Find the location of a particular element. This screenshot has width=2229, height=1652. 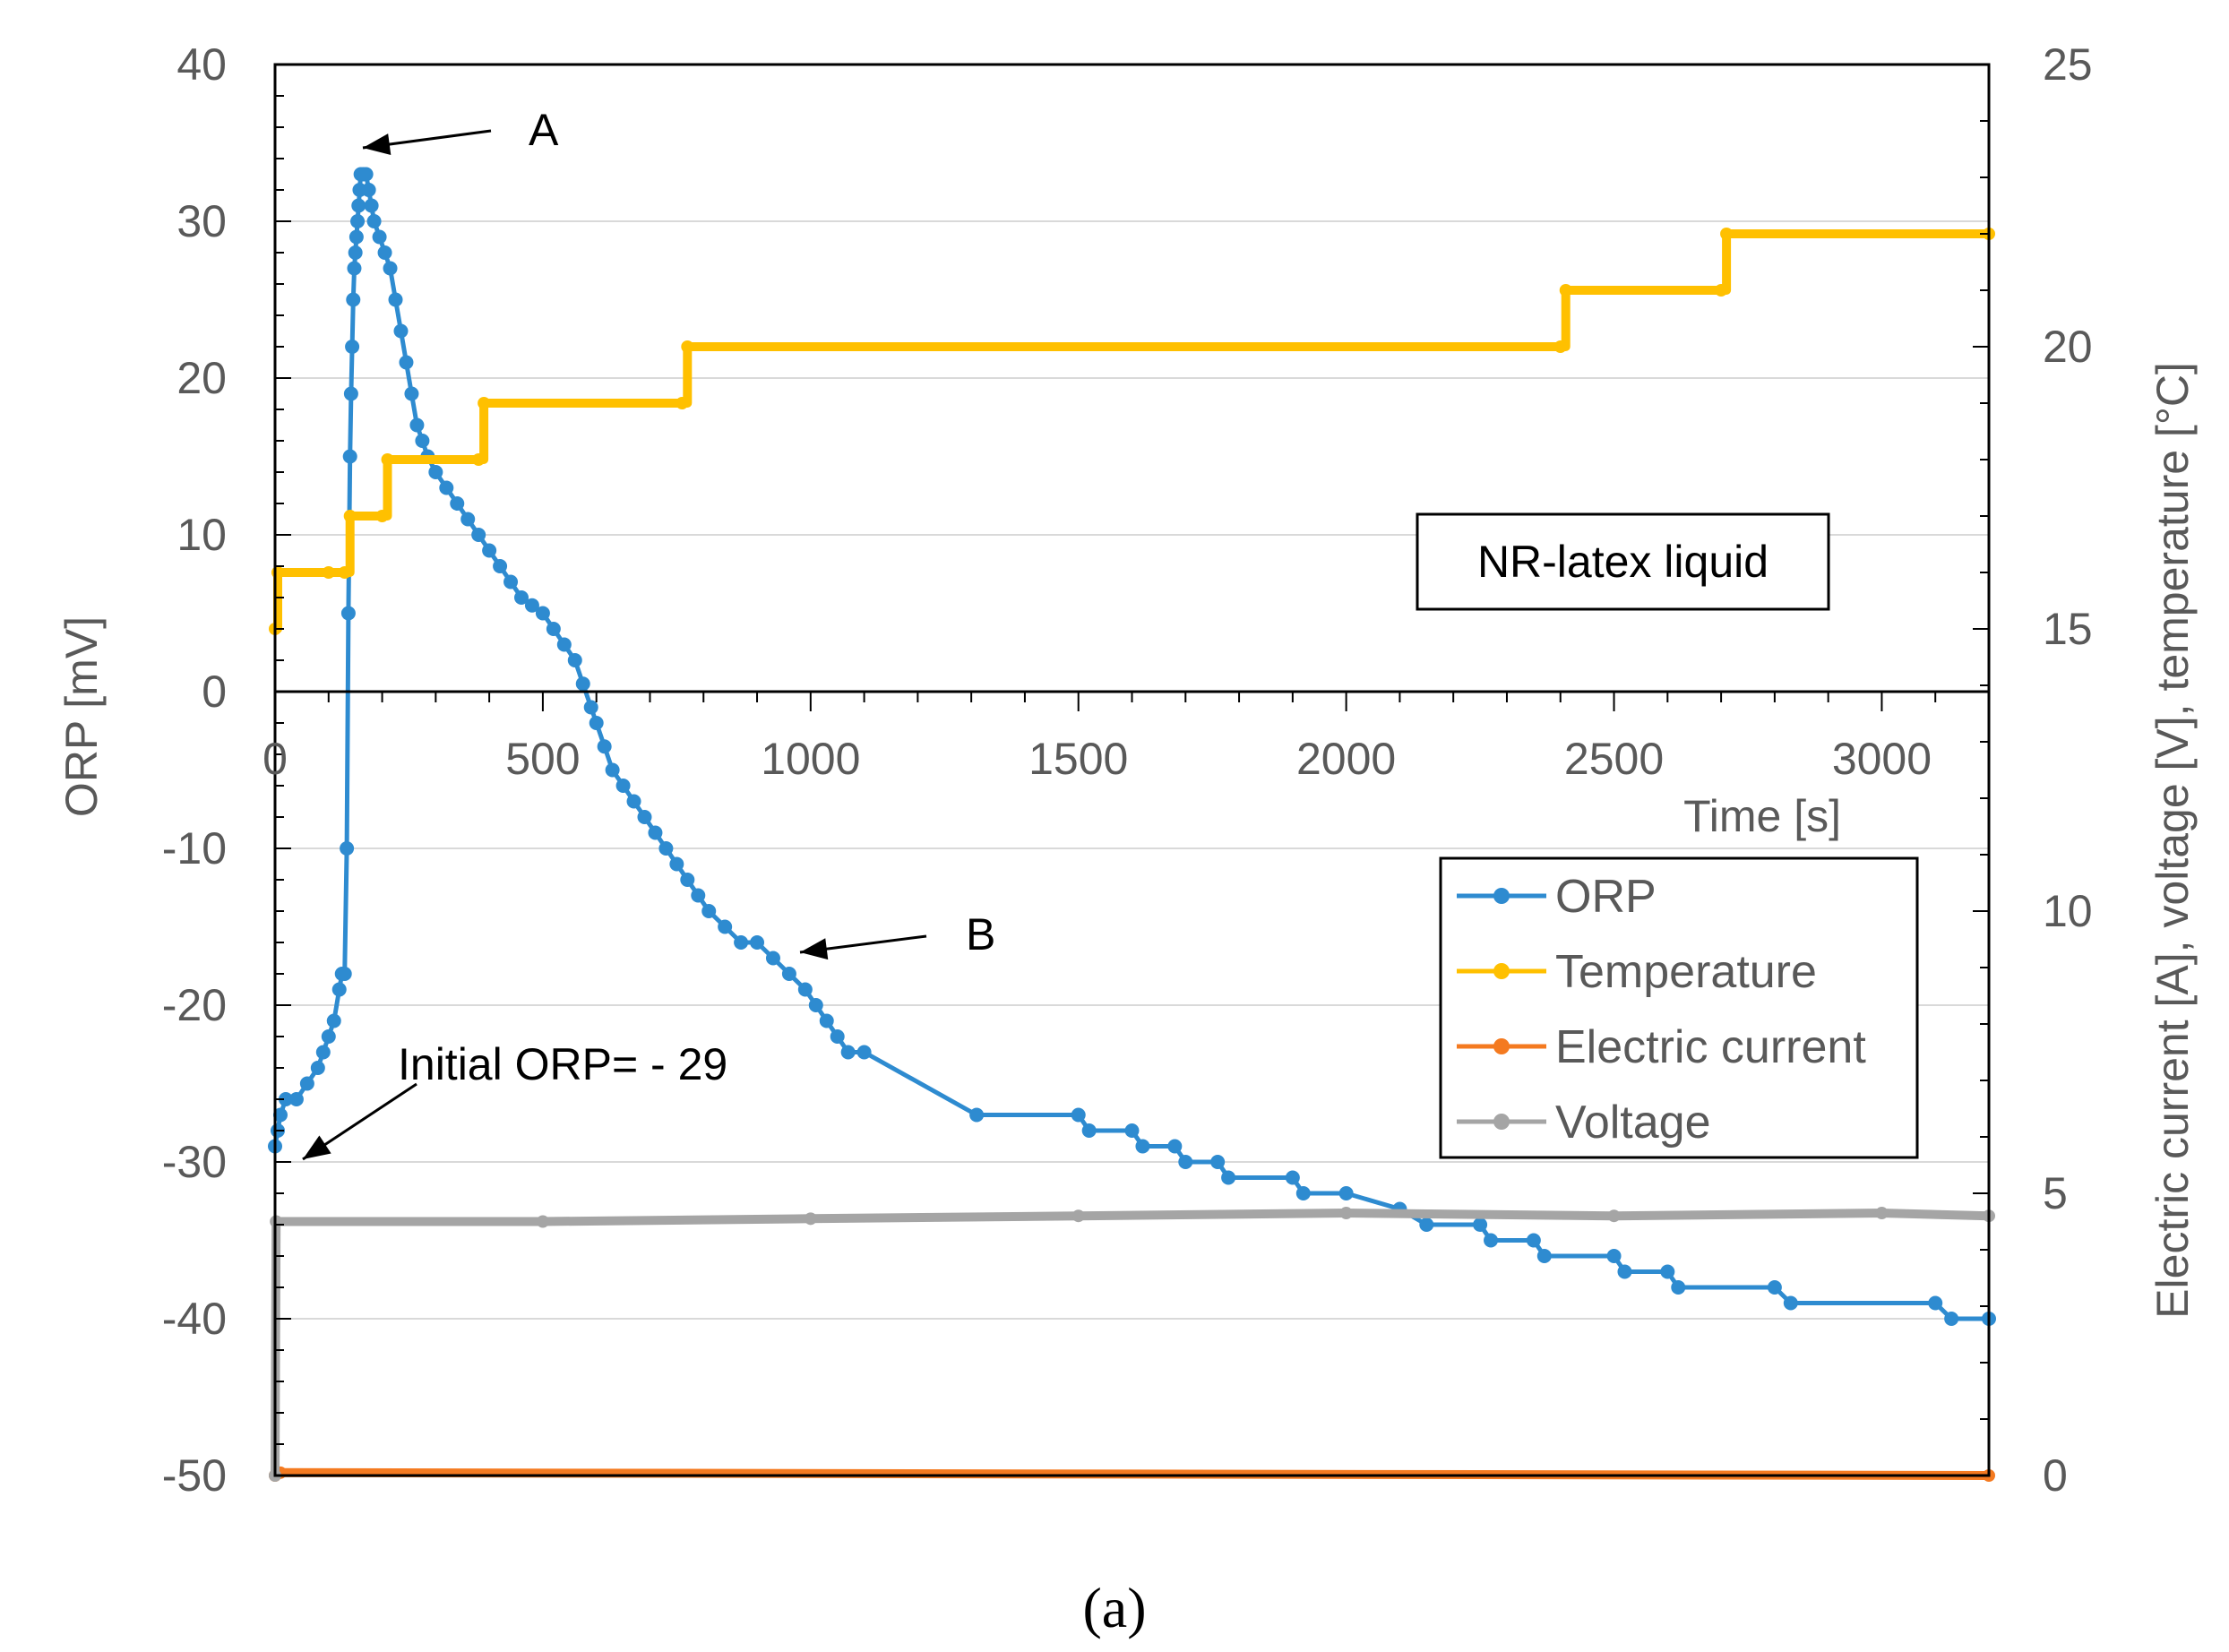

sample-label-box is located at coordinates (1623, 561).